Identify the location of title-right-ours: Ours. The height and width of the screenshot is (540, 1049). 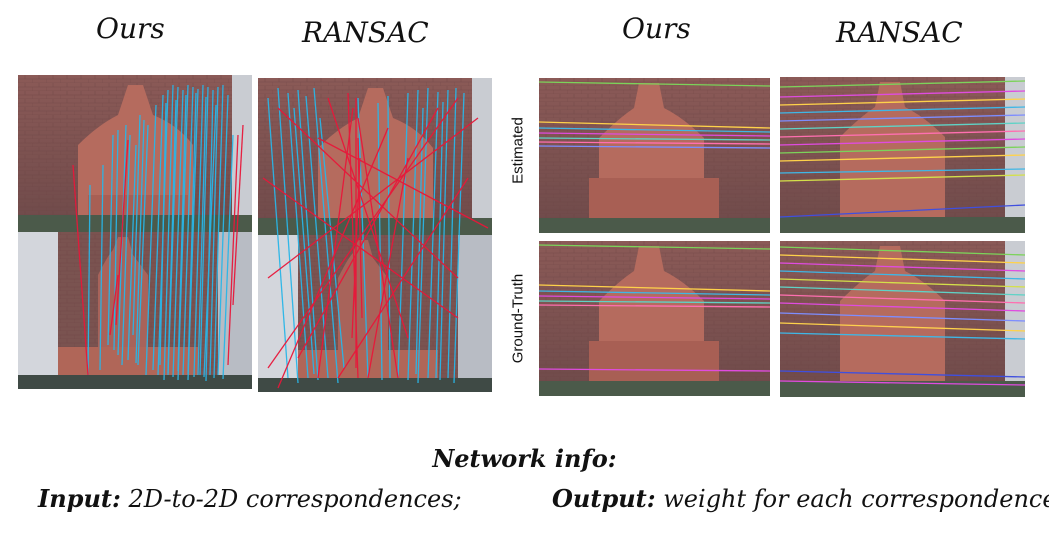
(656, 28).